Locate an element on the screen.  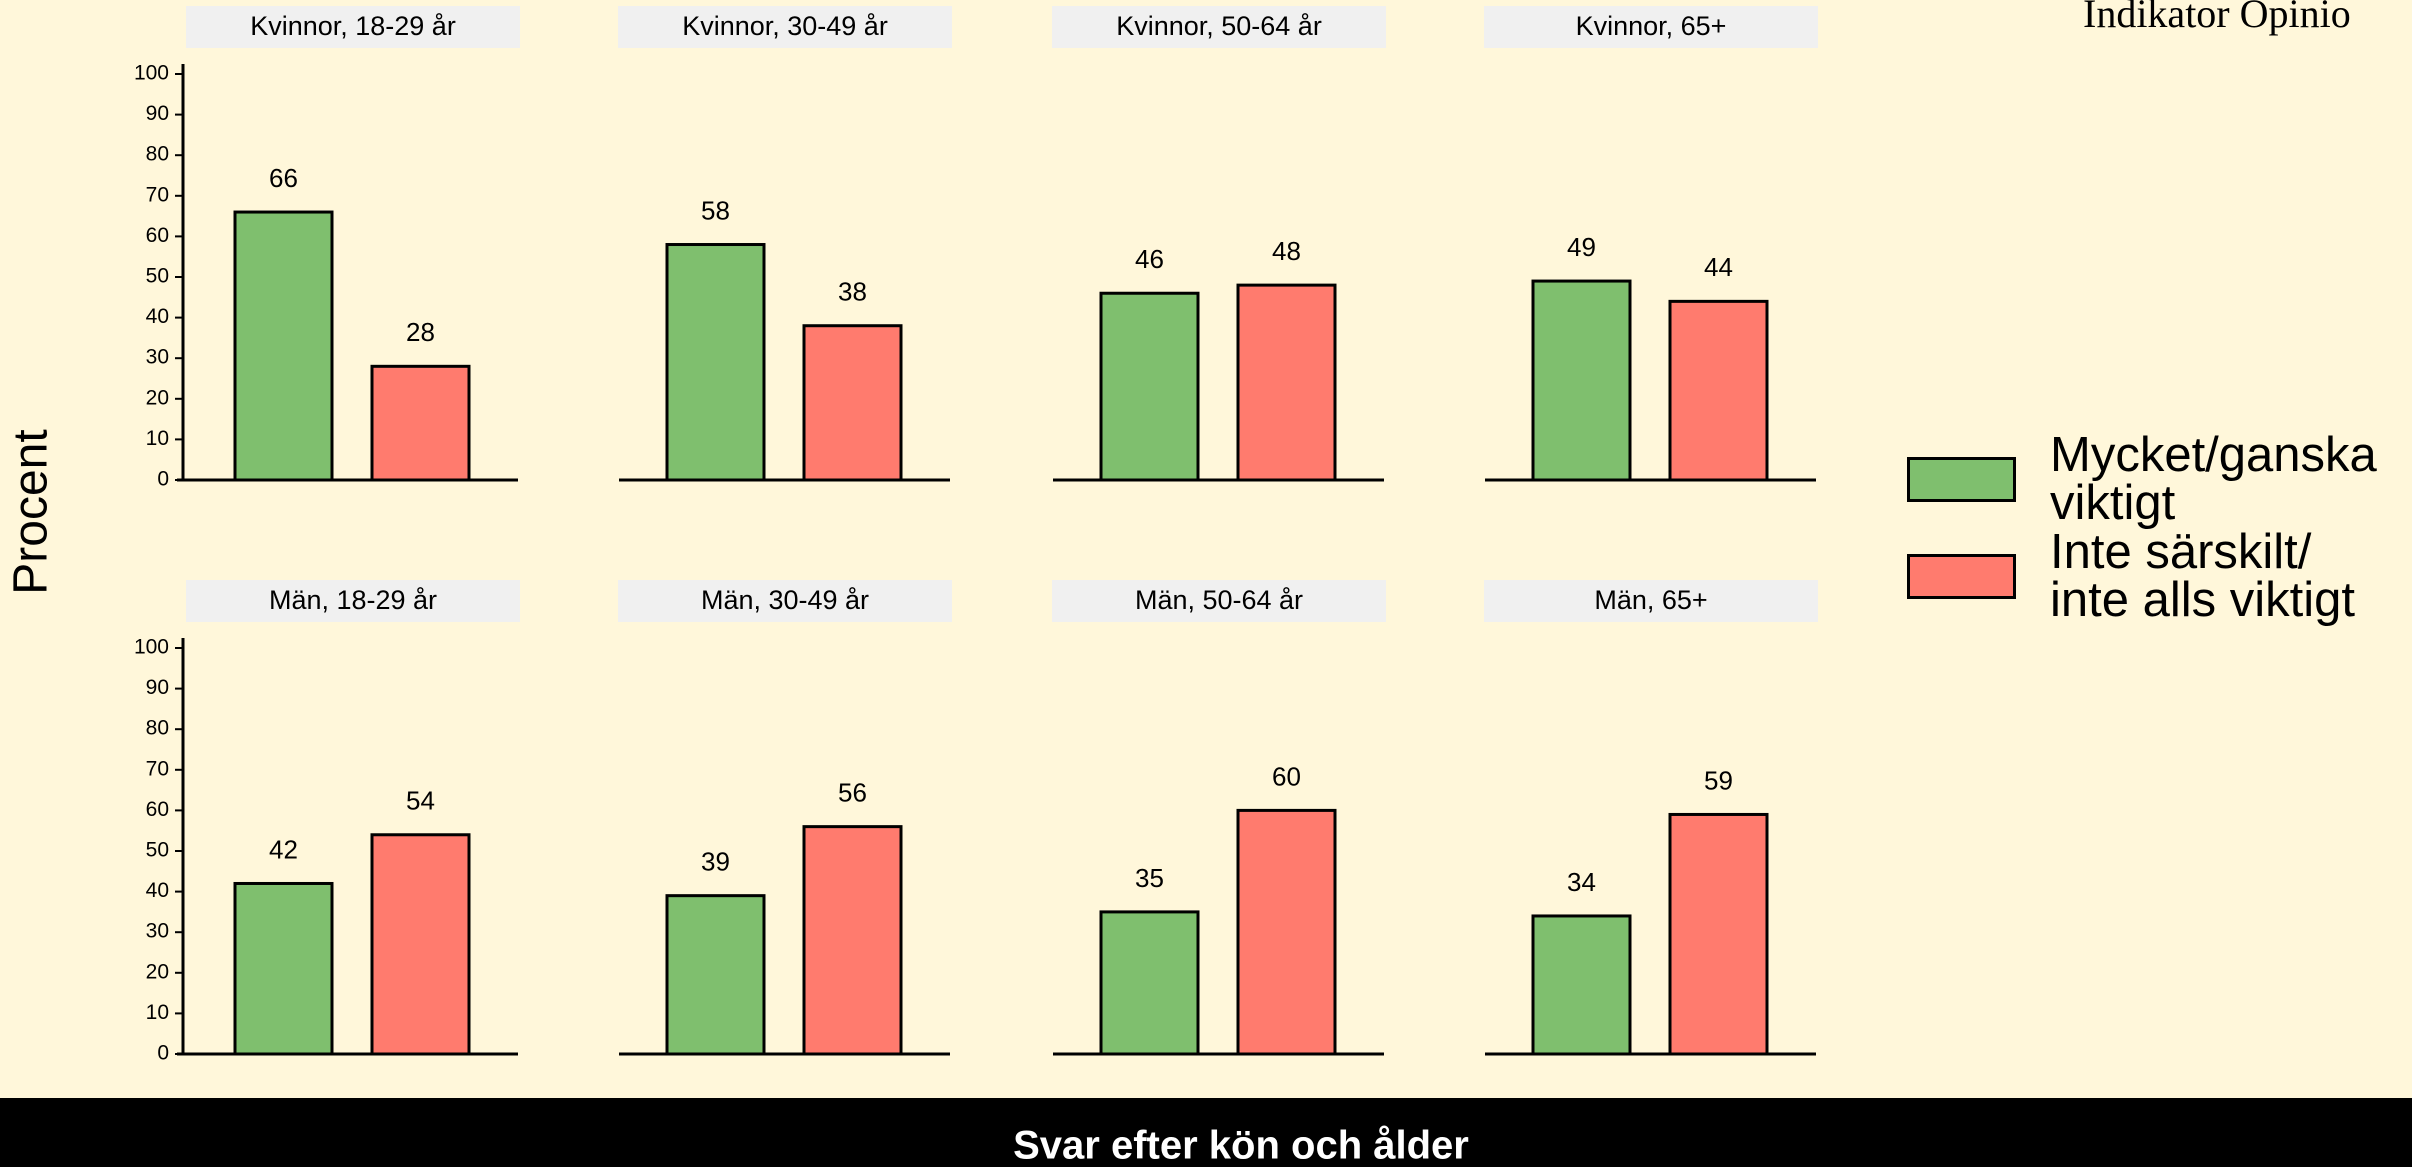
value-label: 38 is located at coordinates (852, 292).